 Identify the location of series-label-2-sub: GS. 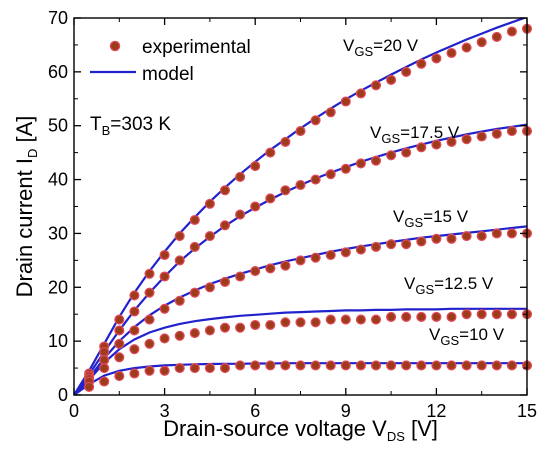
(390, 138).